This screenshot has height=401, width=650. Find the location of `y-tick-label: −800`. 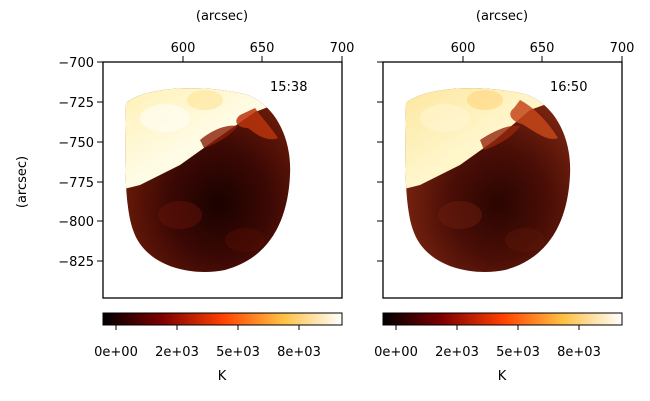

y-tick-label: −800 is located at coordinates (76, 222).